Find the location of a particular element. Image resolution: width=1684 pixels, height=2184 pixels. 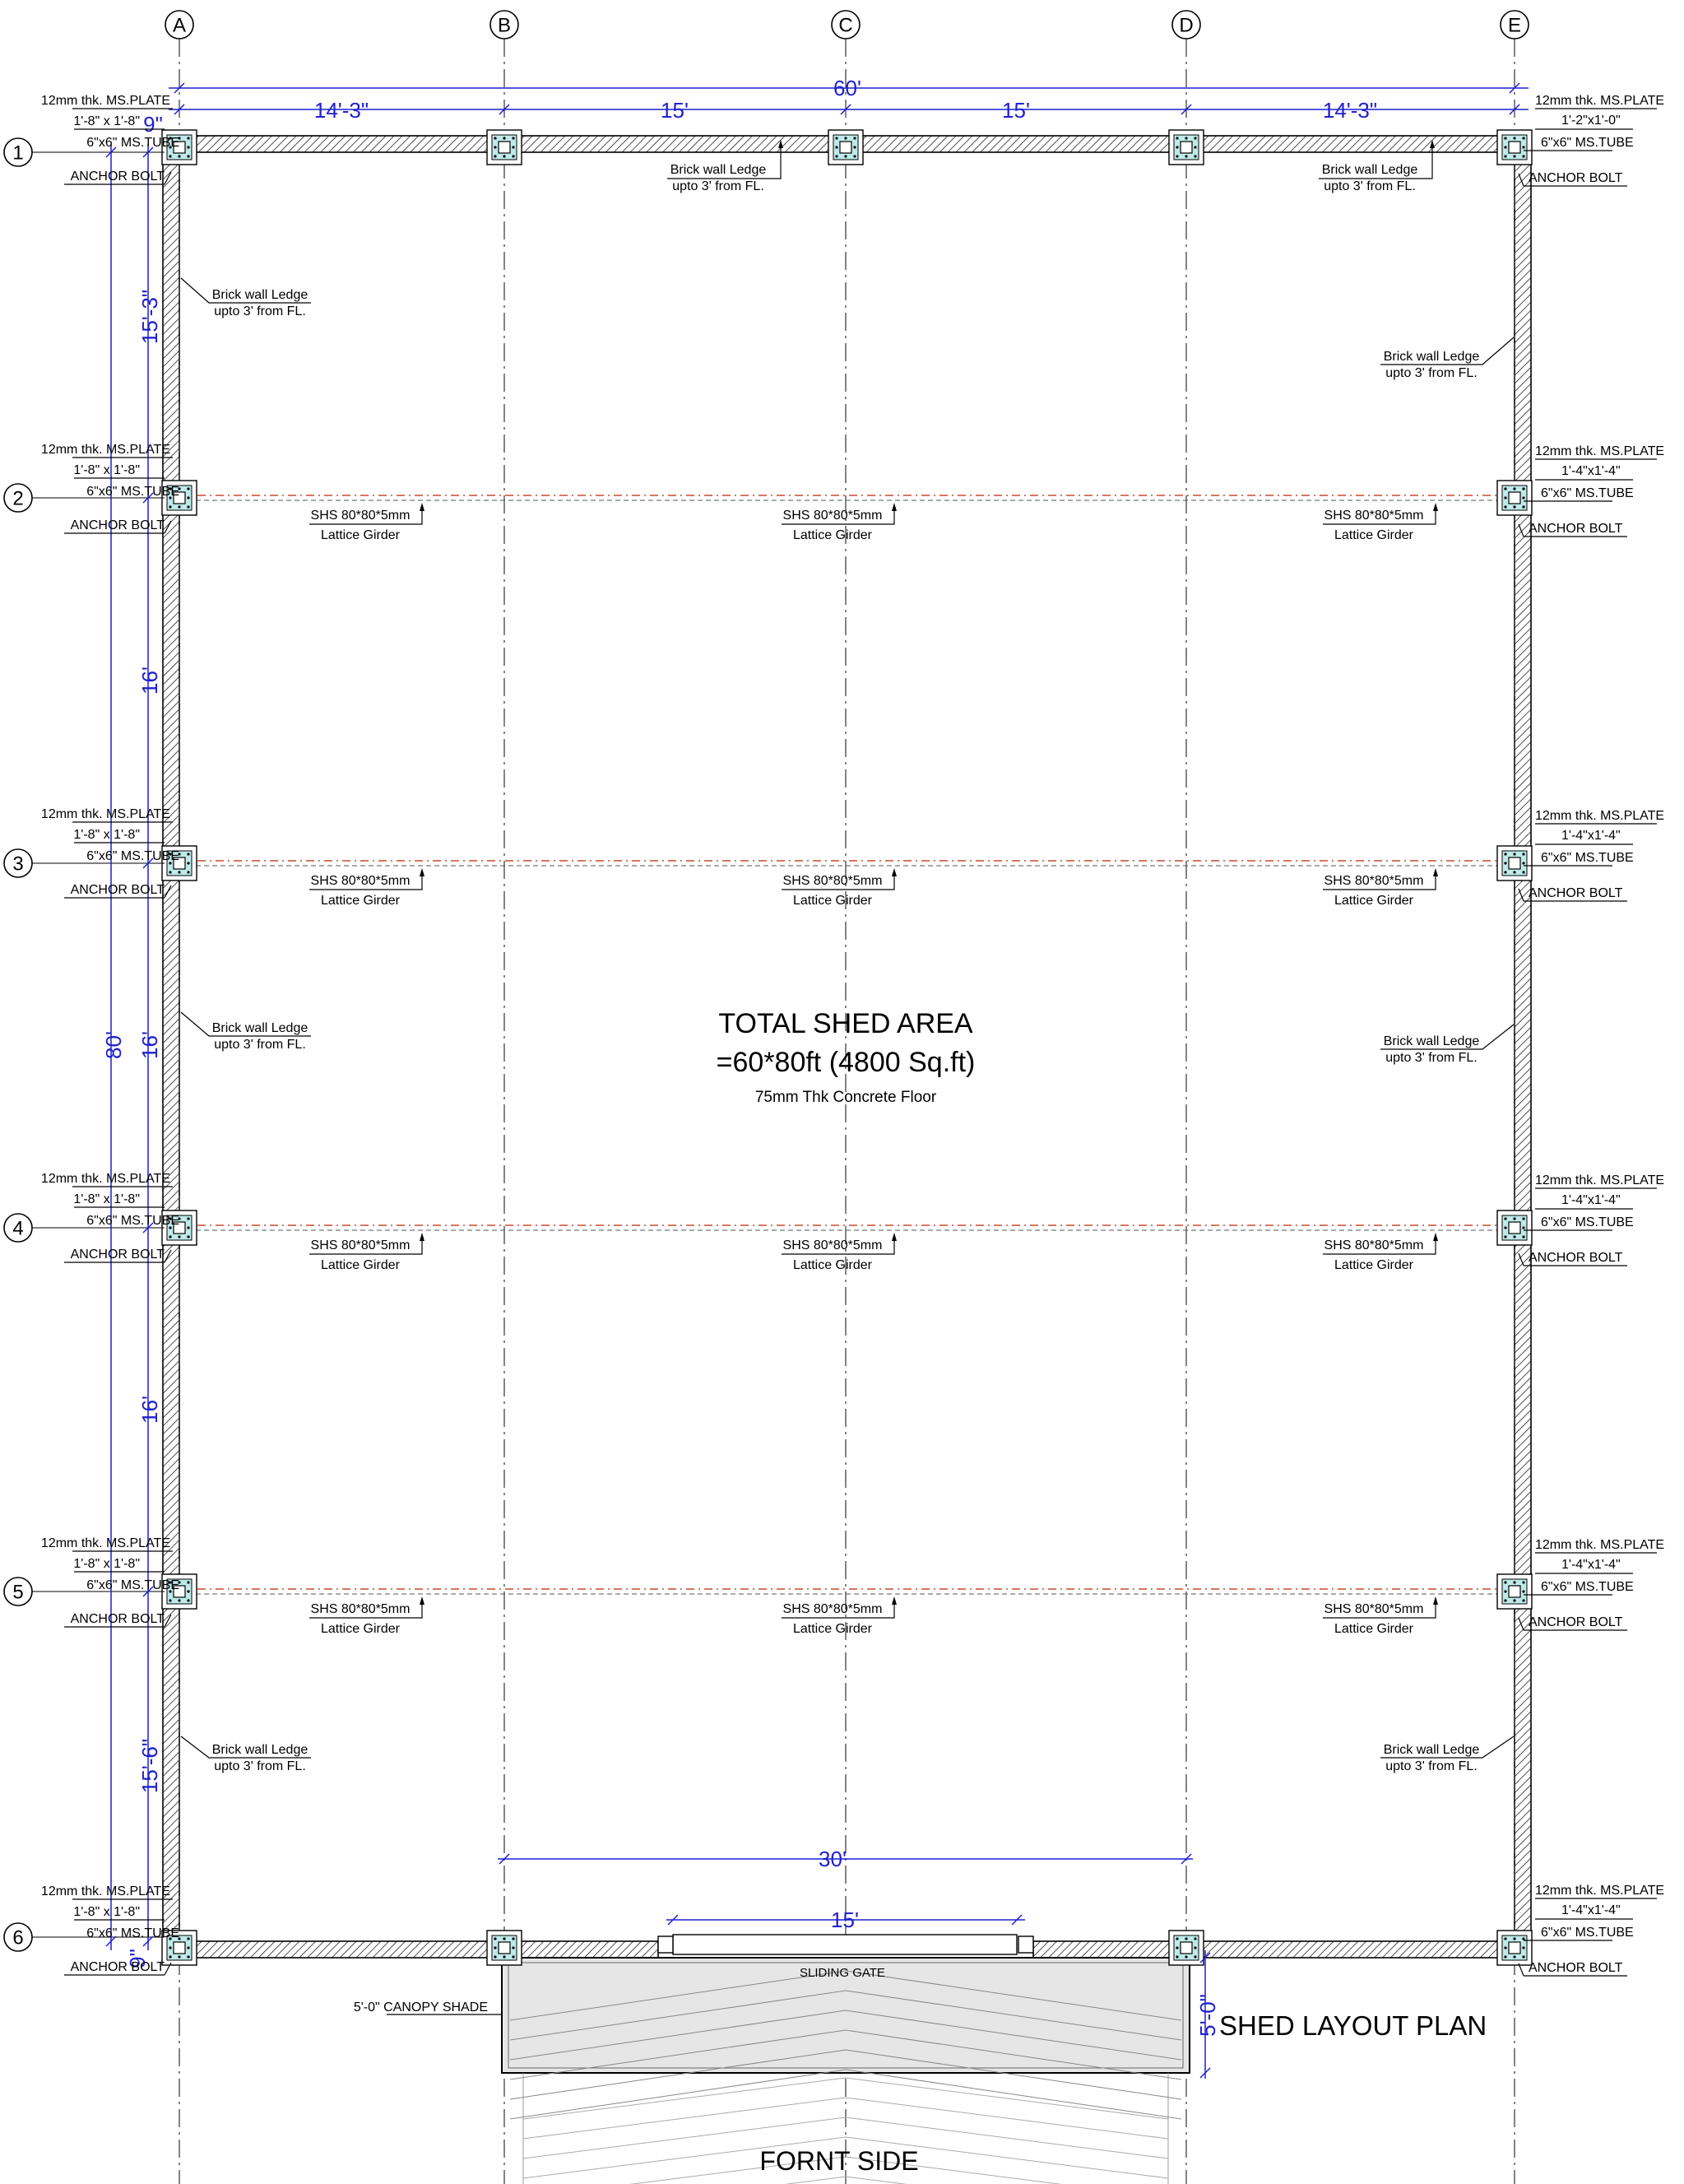

grid-bubble-D: D is located at coordinates (1186, 24).